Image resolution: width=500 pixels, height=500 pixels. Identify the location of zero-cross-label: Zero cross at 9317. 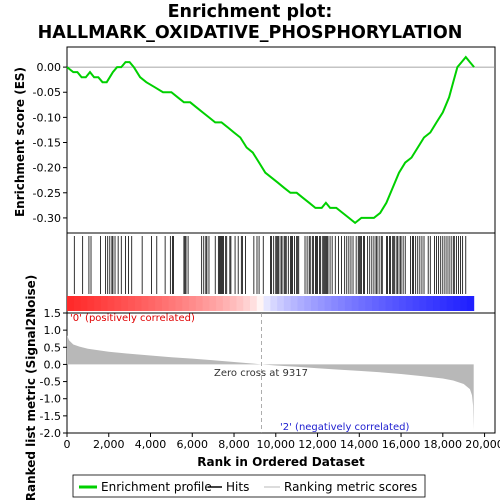
(261, 373).